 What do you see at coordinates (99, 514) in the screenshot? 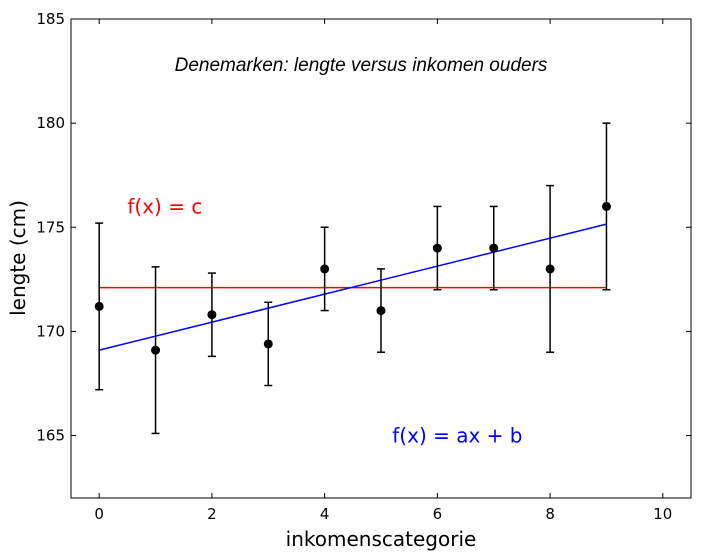
I see `x-tick-label: 0` at bounding box center [99, 514].